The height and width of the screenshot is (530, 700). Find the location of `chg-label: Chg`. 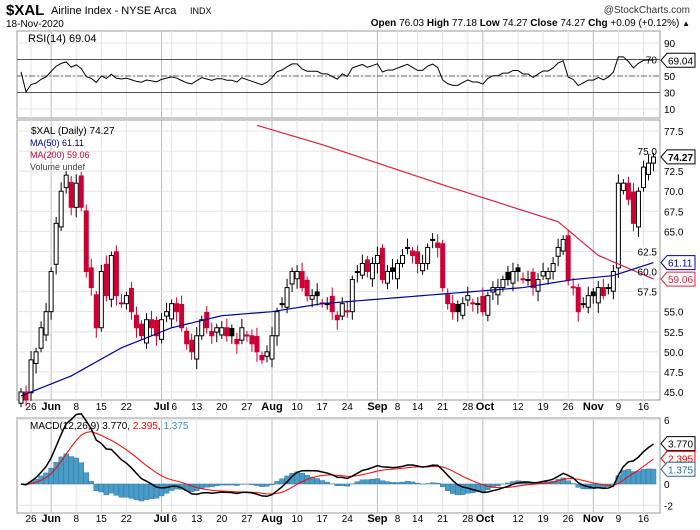

chg-label: Chg is located at coordinates (598, 23).